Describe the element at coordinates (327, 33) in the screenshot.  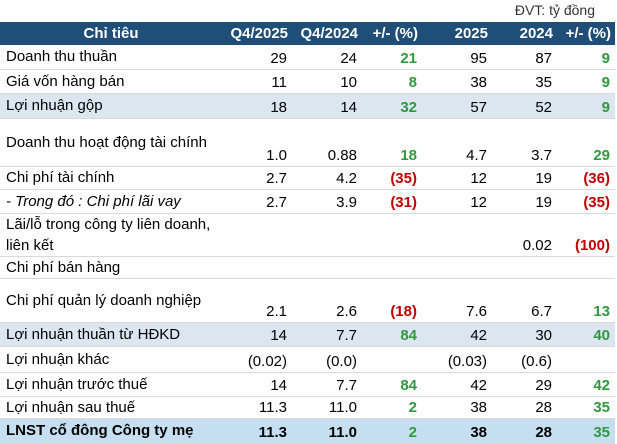
I see `header-cell: Q4/2024` at that location.